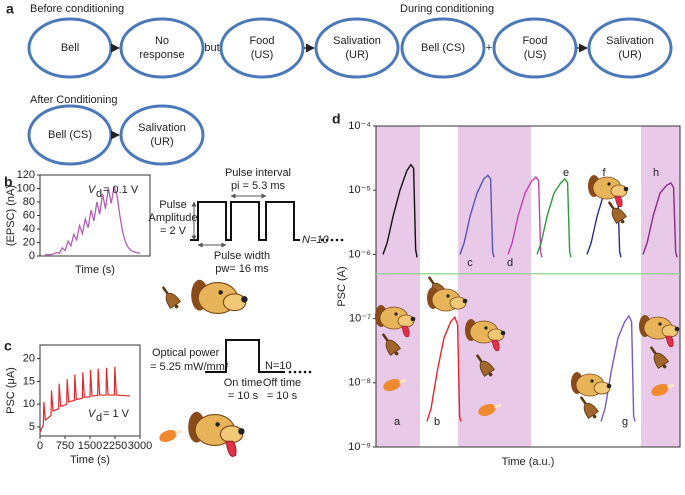  What do you see at coordinates (29, 359) in the screenshot?
I see `y-tick-label: 20` at bounding box center [29, 359].